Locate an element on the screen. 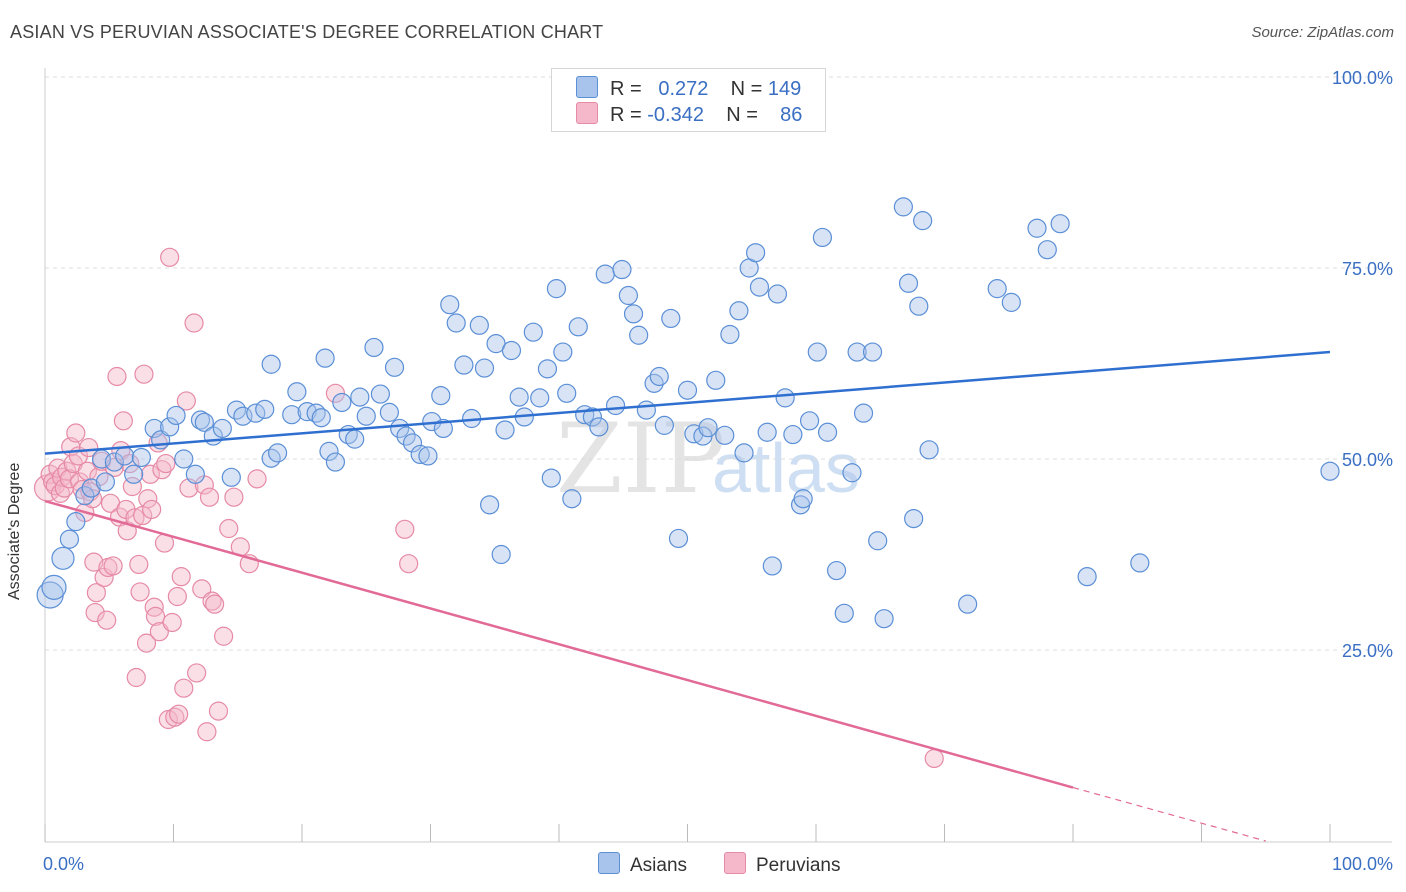 This screenshot has height=892, width=1406. x-tick-label: 0.0% is located at coordinates (63, 864).